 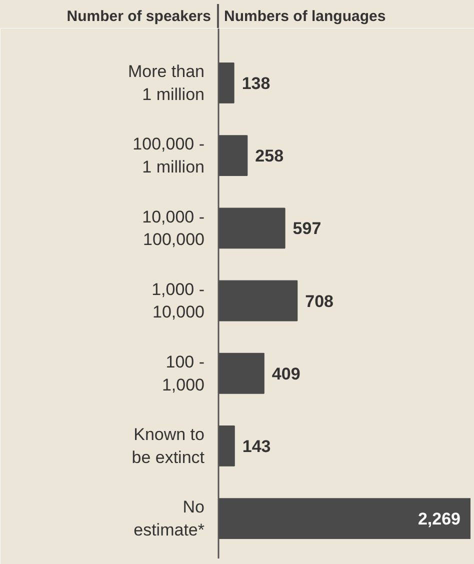 What do you see at coordinates (256, 446) in the screenshot?
I see `data-label: 143` at bounding box center [256, 446].